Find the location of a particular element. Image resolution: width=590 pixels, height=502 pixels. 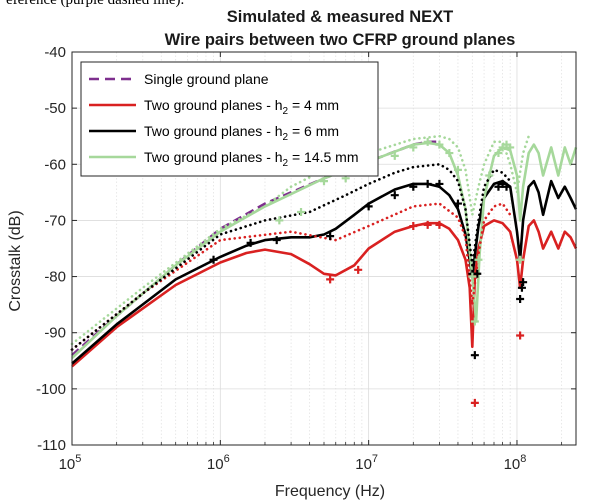

legend-entry-label: Two ground planes - h2 = 4 mm is located at coordinates (241, 107).